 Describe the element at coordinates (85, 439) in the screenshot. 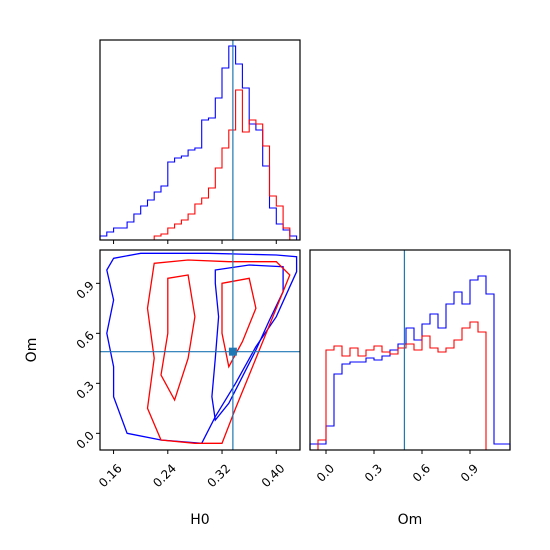

I see `joint-ytick-label-0: 0.0` at that location.